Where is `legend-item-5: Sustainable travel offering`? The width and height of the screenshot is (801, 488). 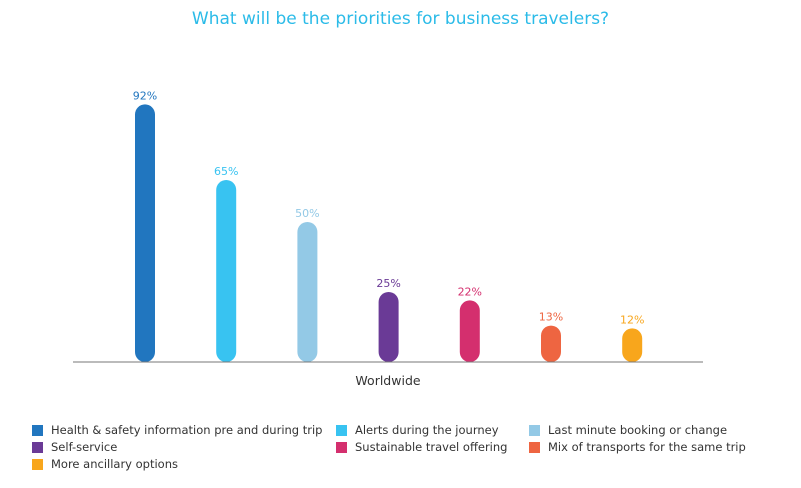
legend-item-5: Sustainable travel offering is located at coordinates (432, 447).